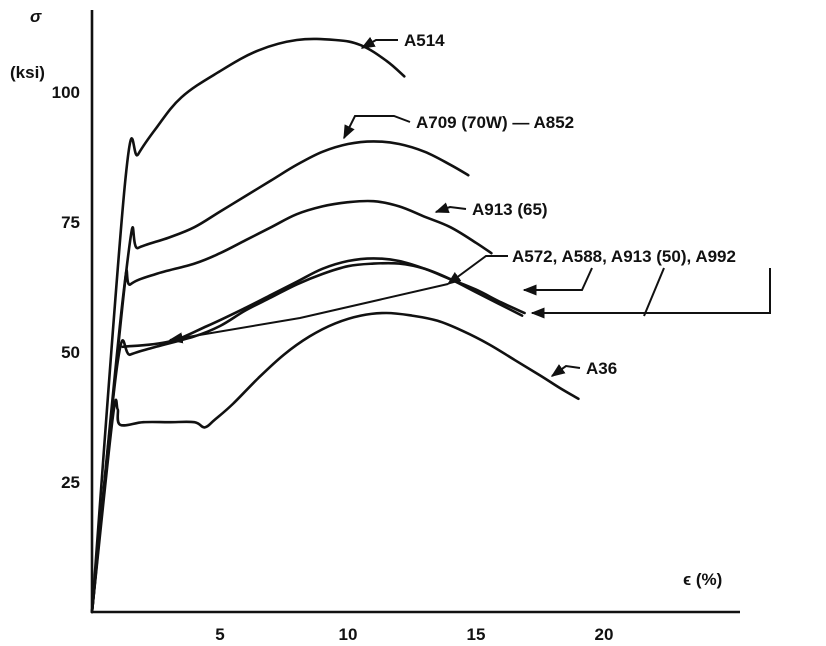 The width and height of the screenshot is (826, 646). What do you see at coordinates (70, 222) in the screenshot?
I see `y-tick-label: 75` at bounding box center [70, 222].